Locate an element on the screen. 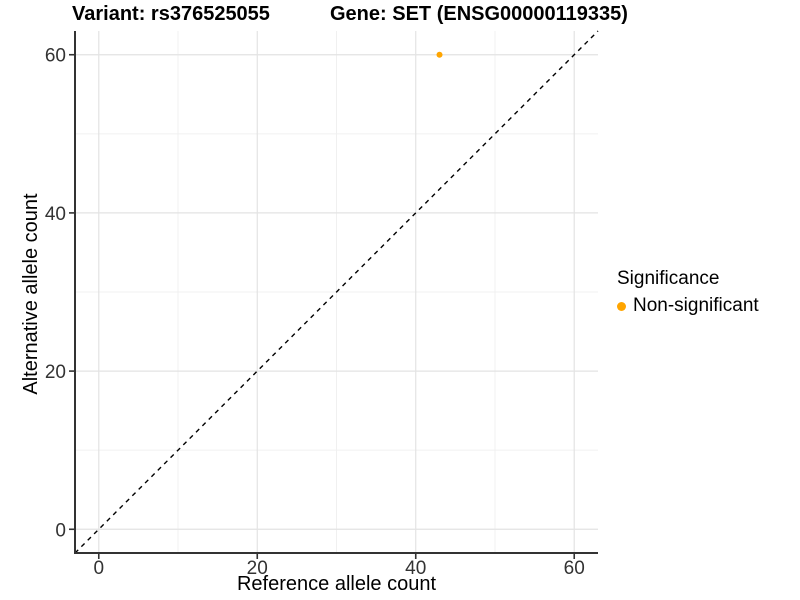 This screenshot has width=800, height=600. y-tick-label: 20 is located at coordinates (55, 372).